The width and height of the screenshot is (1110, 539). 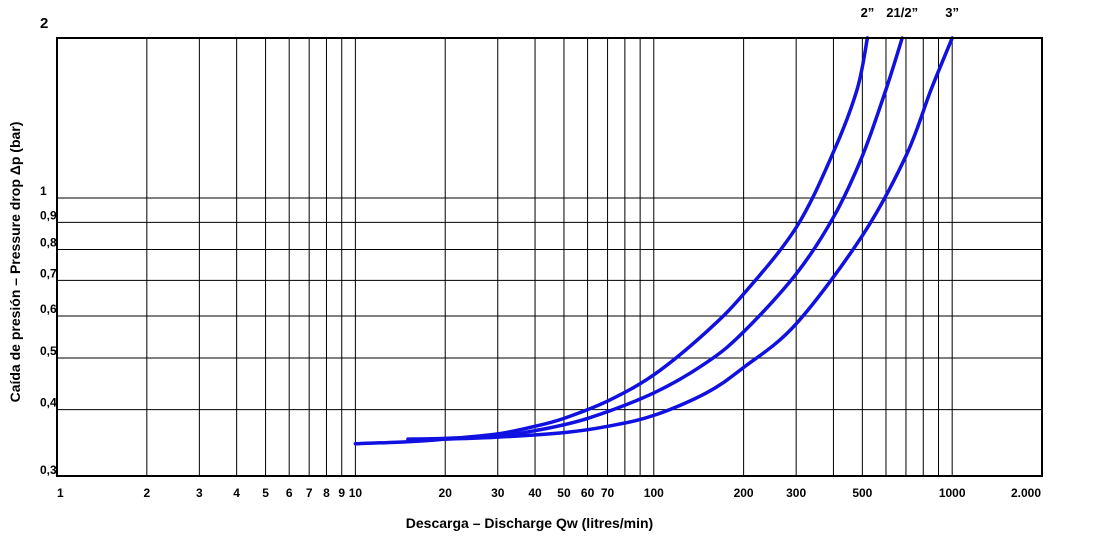 What do you see at coordinates (48, 309) in the screenshot?
I see `y-tick-label: 0,6` at bounding box center [48, 309].